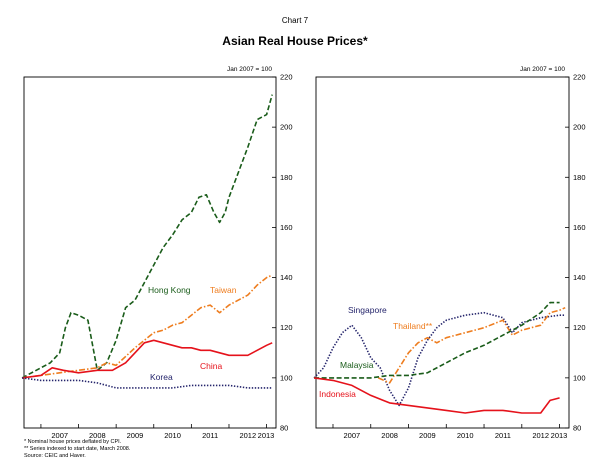 The width and height of the screenshot is (596, 470). Describe the element at coordinates (337, 394) in the screenshot. I see `series-label-indonesia: Indonesia` at that location.